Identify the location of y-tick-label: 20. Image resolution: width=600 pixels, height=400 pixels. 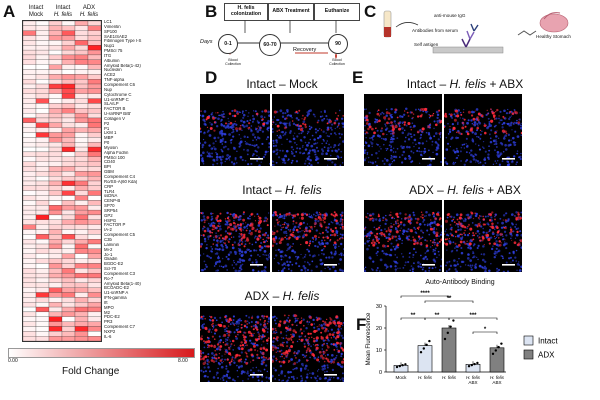
(379, 329).